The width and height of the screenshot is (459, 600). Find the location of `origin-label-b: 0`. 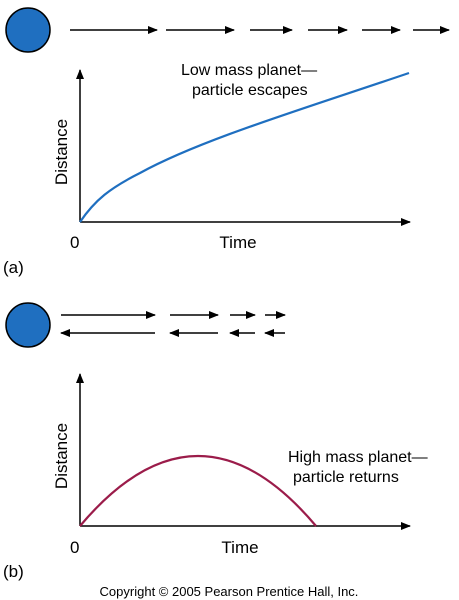

origin-label-b: 0 is located at coordinates (74, 547).